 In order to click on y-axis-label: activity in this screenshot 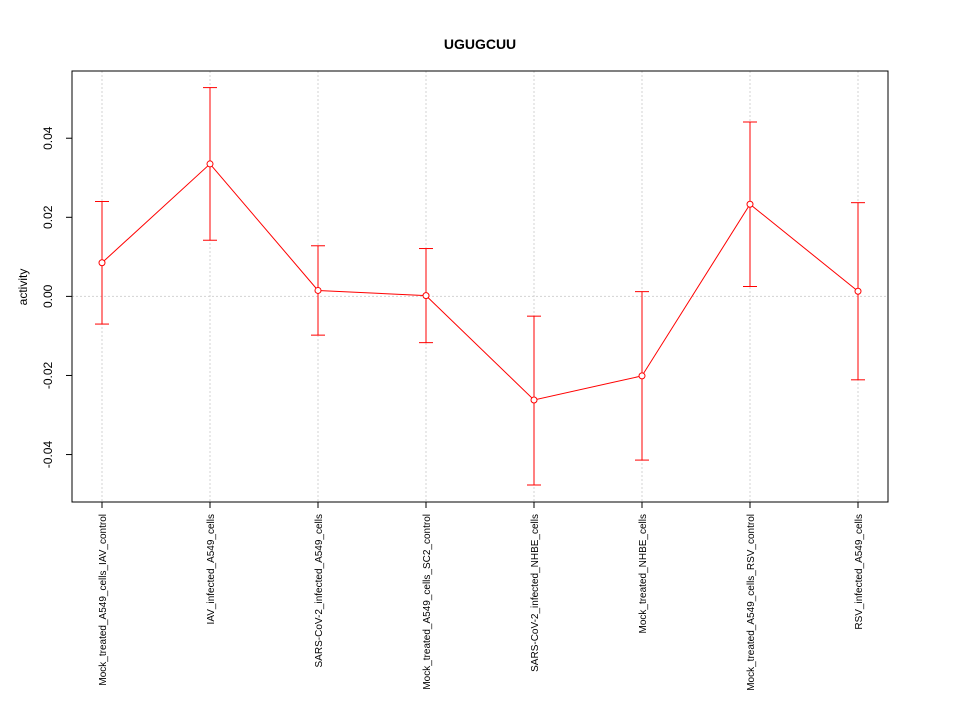, I will do `click(23, 287)`.